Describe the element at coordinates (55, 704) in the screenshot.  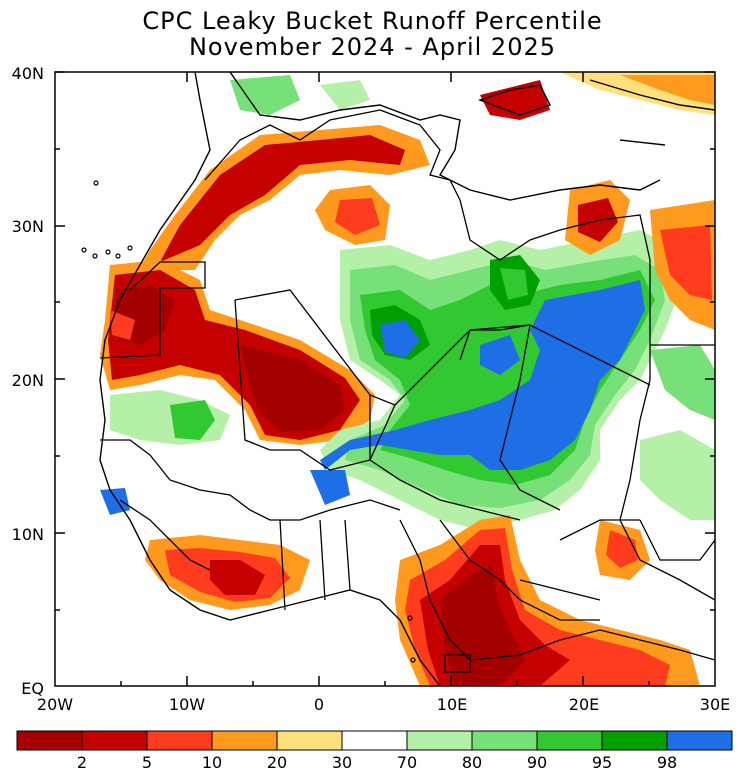
I see `x-tick-label: 20W` at that location.